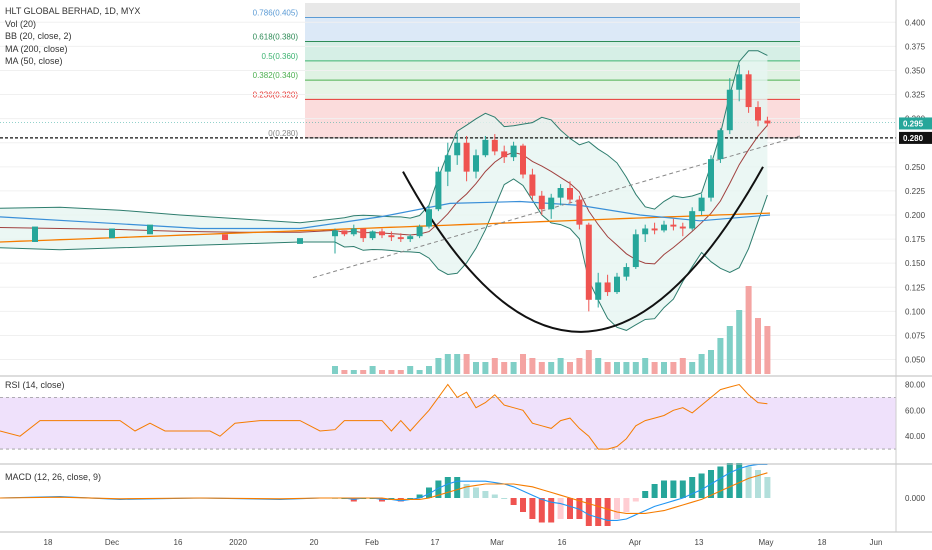 The height and width of the screenshot is (550, 932). I want to click on time-tick-label: 2020, so click(238, 542).